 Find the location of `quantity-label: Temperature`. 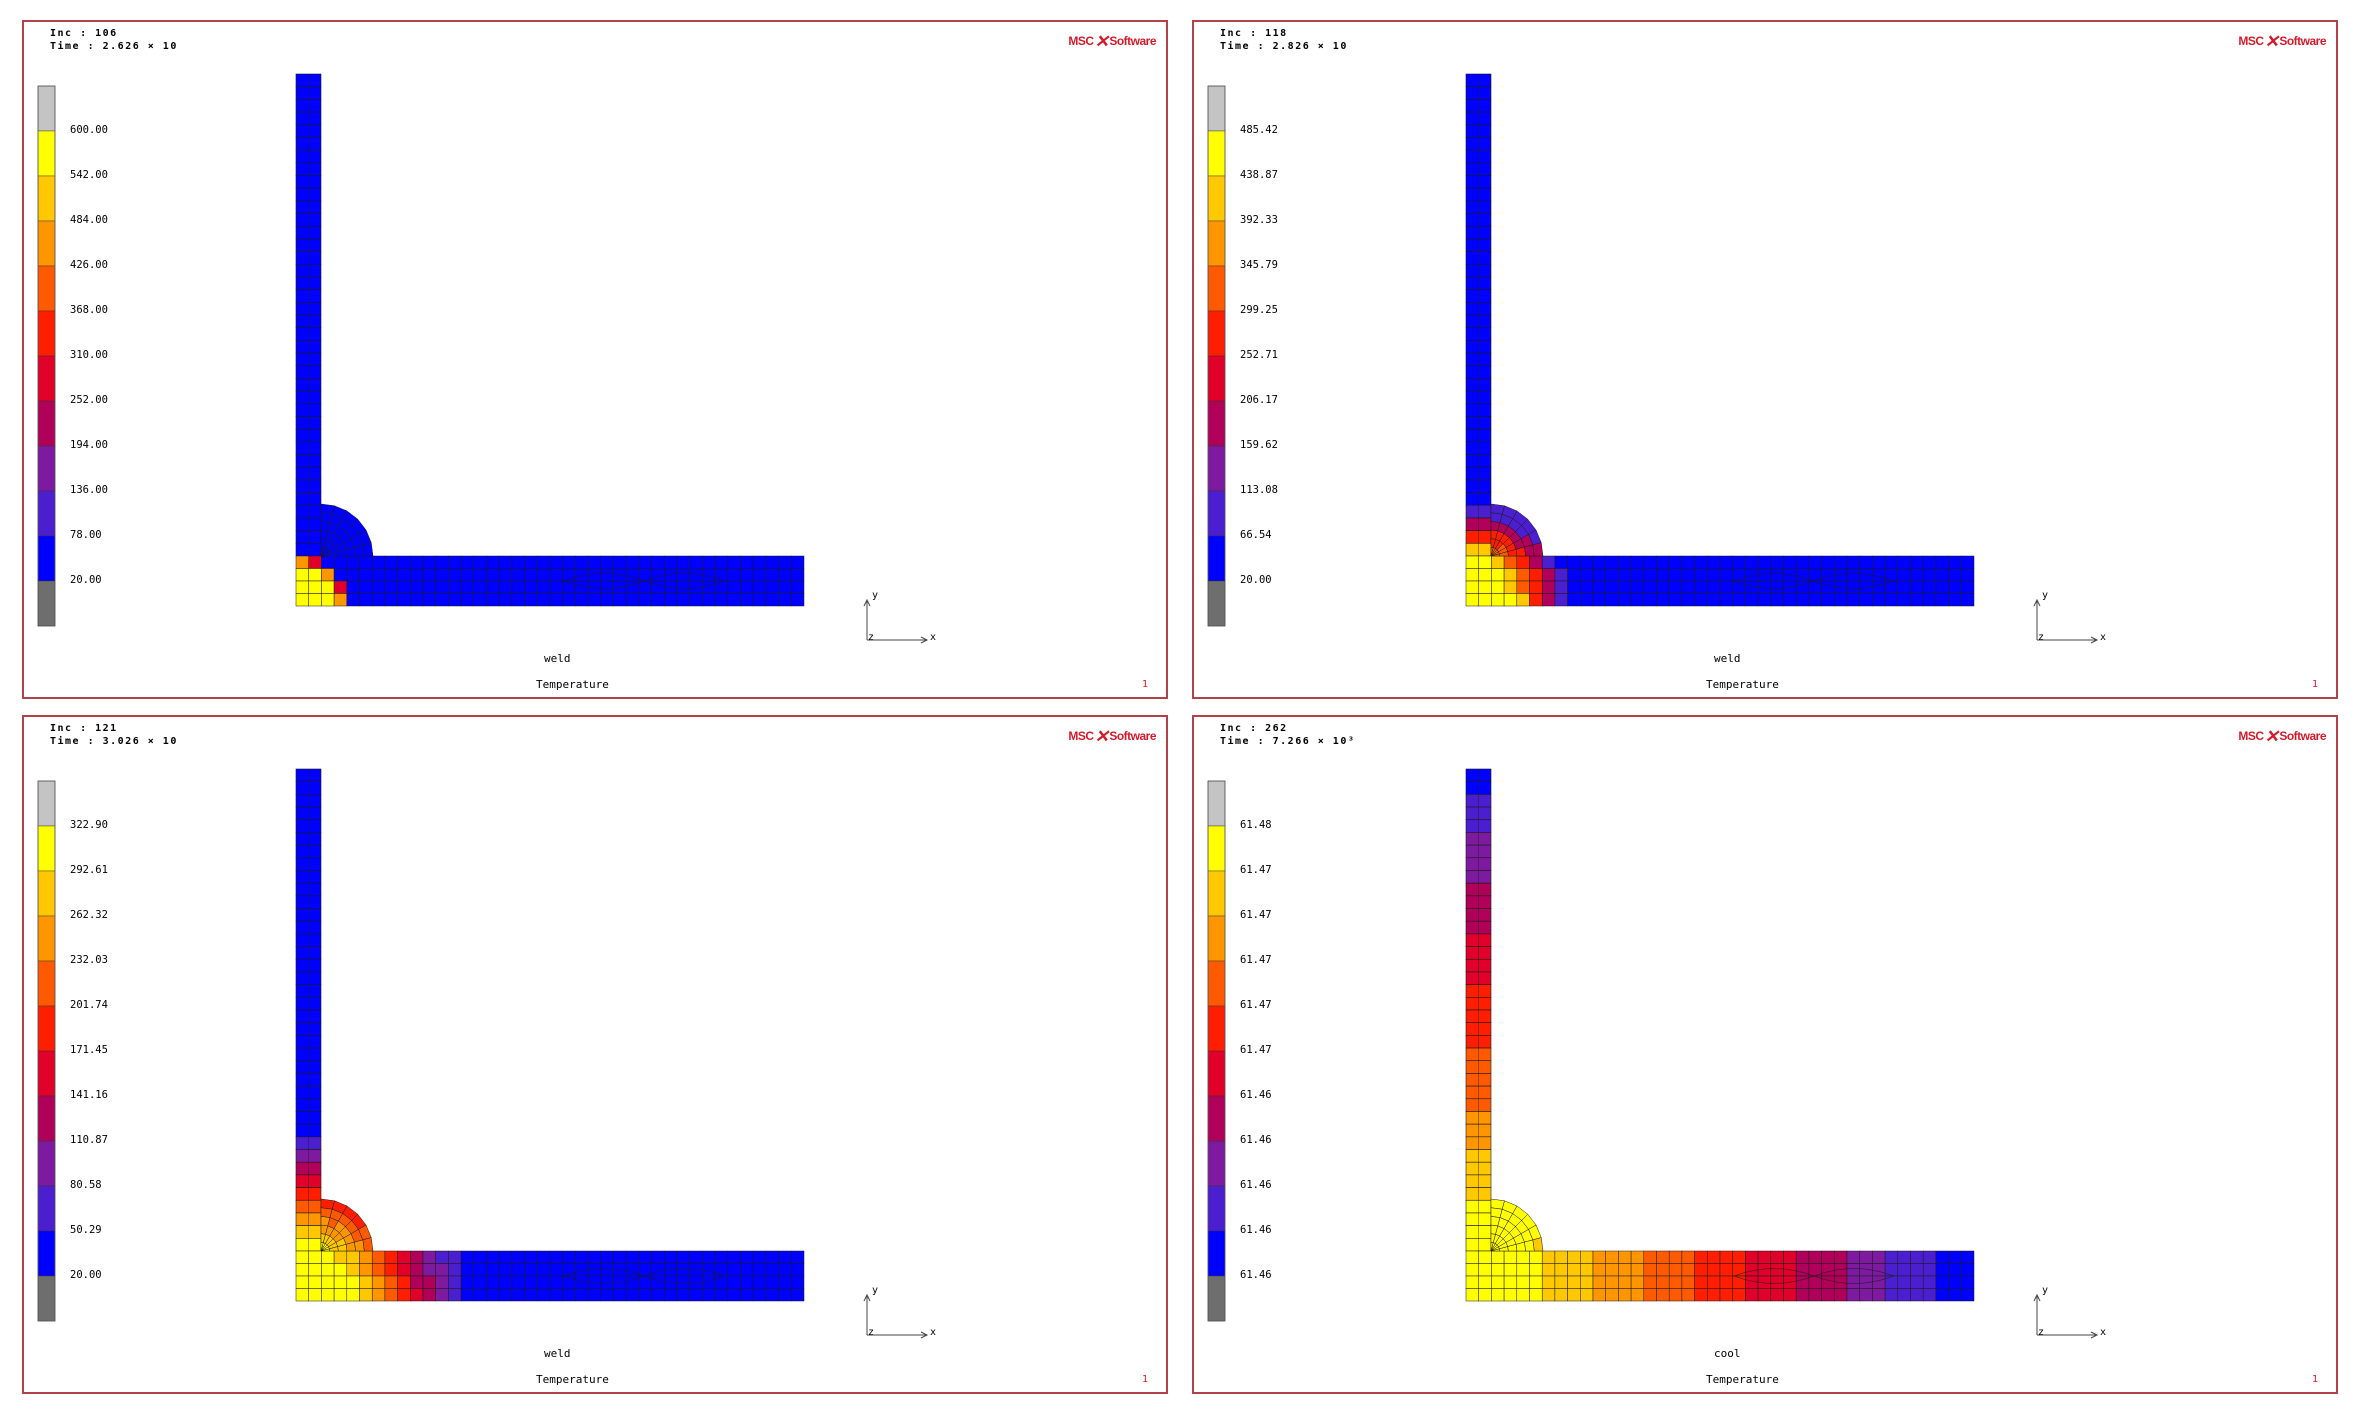

quantity-label: Temperature is located at coordinates (572, 684).